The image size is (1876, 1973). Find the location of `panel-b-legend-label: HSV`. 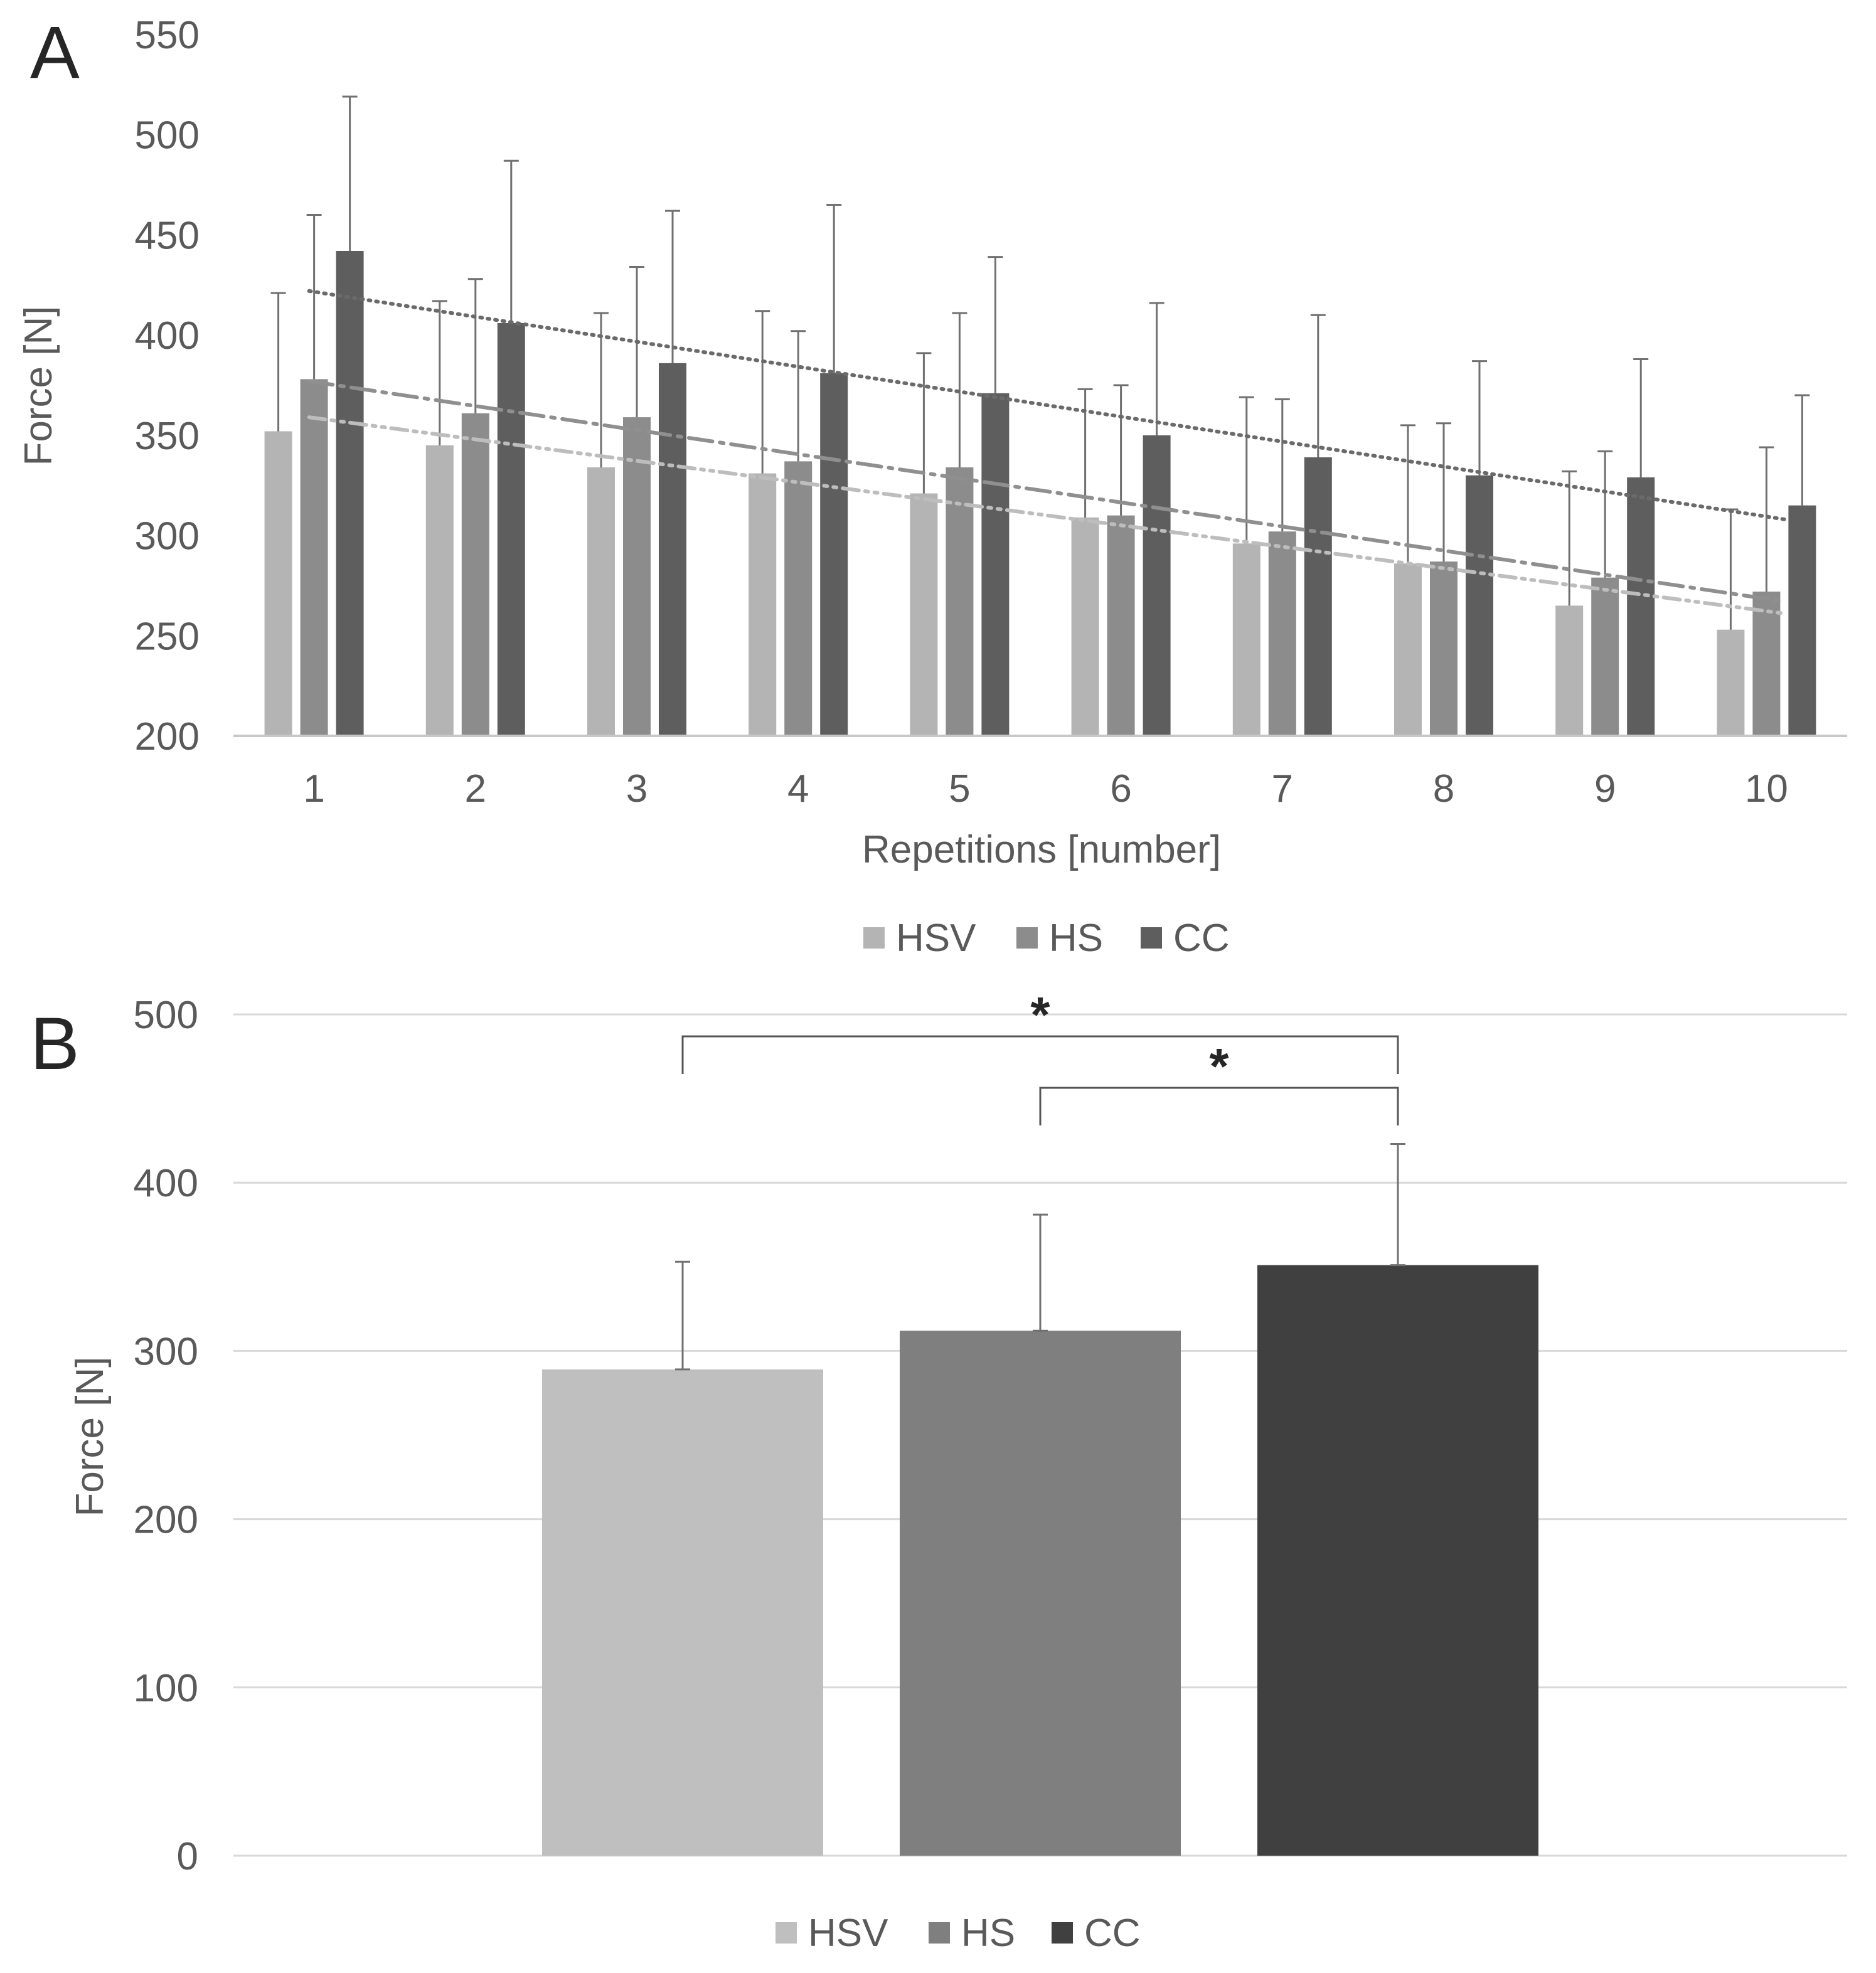

panel-b-legend-label: HSV is located at coordinates (848, 1933).